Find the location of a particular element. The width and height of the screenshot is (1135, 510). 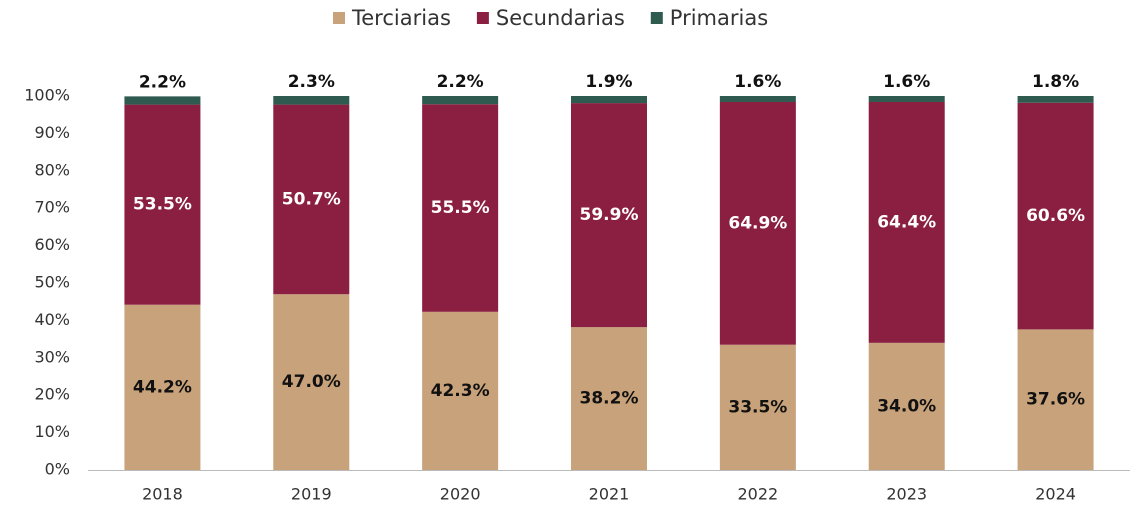

legend-label: Terciarias is located at coordinates (401, 18).